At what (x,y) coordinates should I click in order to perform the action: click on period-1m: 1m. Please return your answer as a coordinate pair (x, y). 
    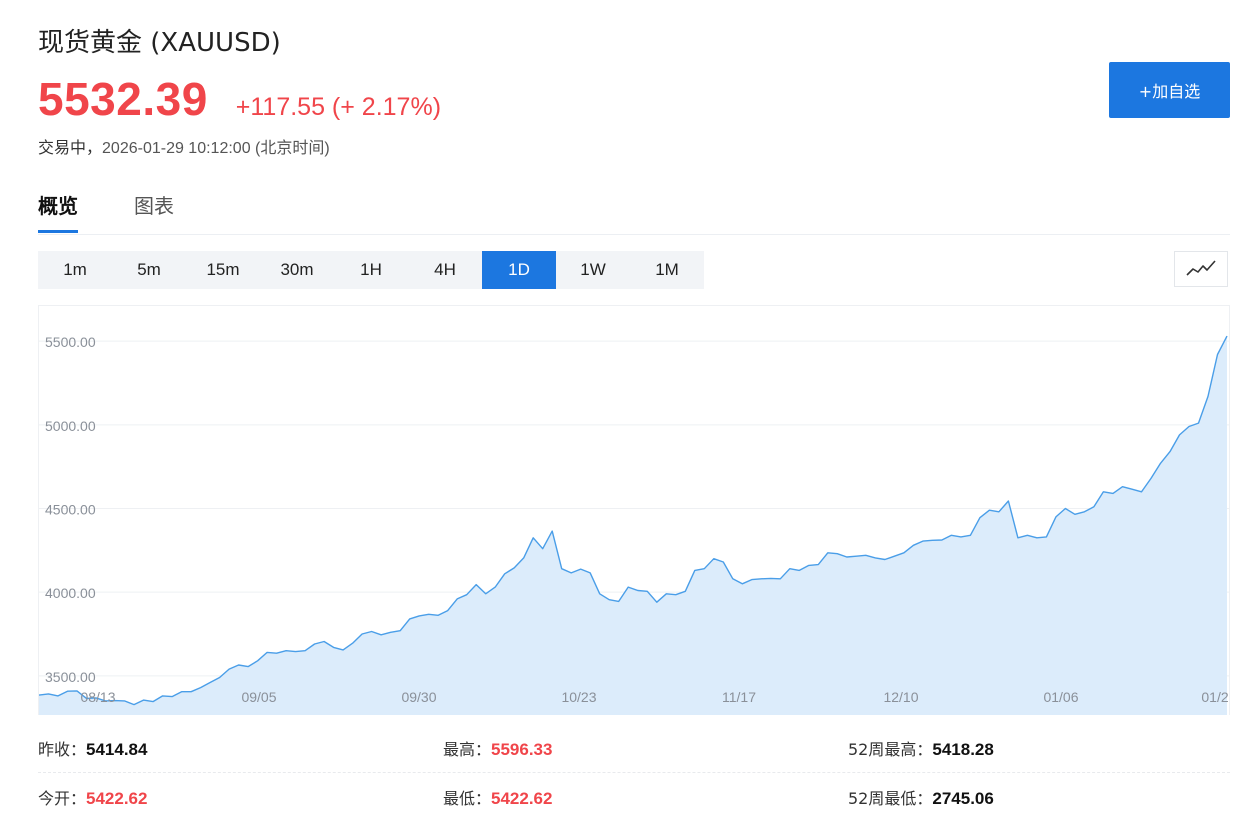
    Looking at the image, I should click on (75, 269).